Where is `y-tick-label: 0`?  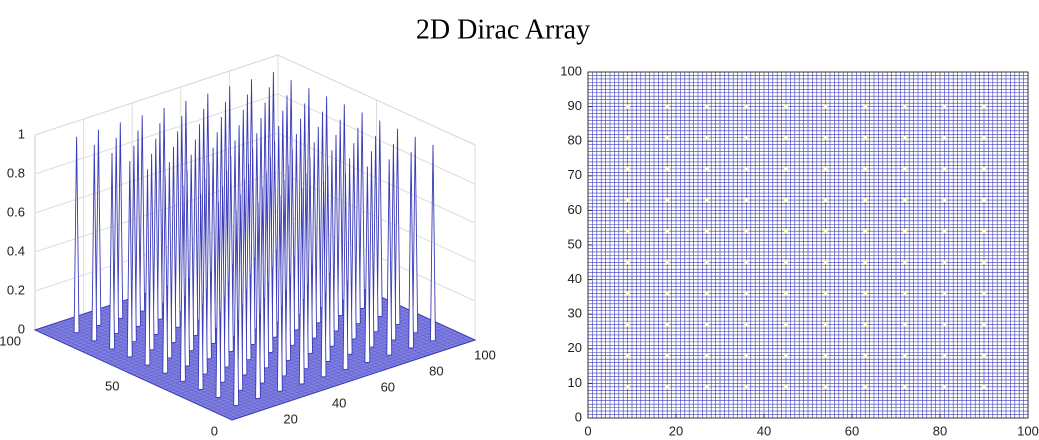
y-tick-label: 0 is located at coordinates (214, 430).